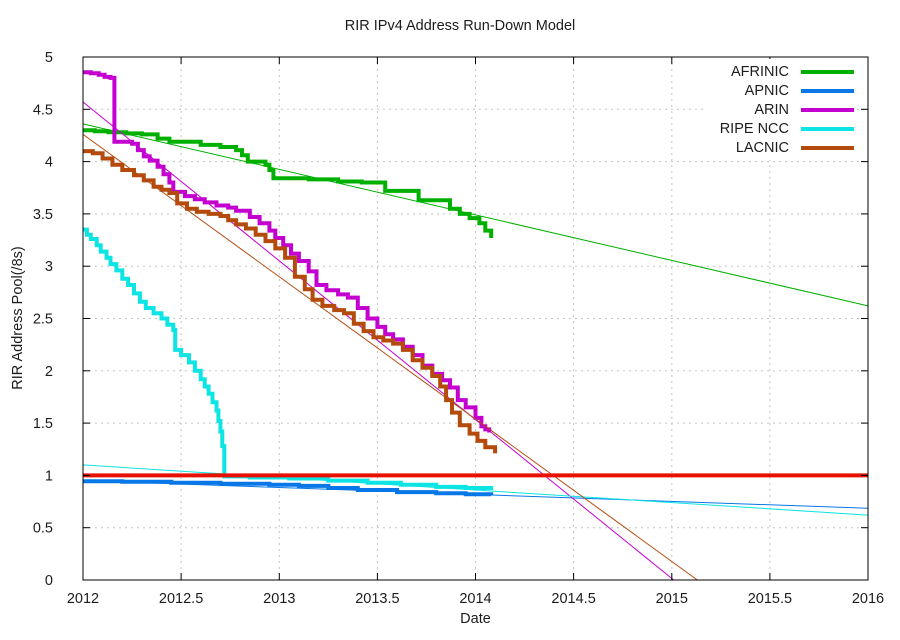 The image size is (900, 640). What do you see at coordinates (754, 128) in the screenshot?
I see `legend-label: RIPE NCC` at bounding box center [754, 128].